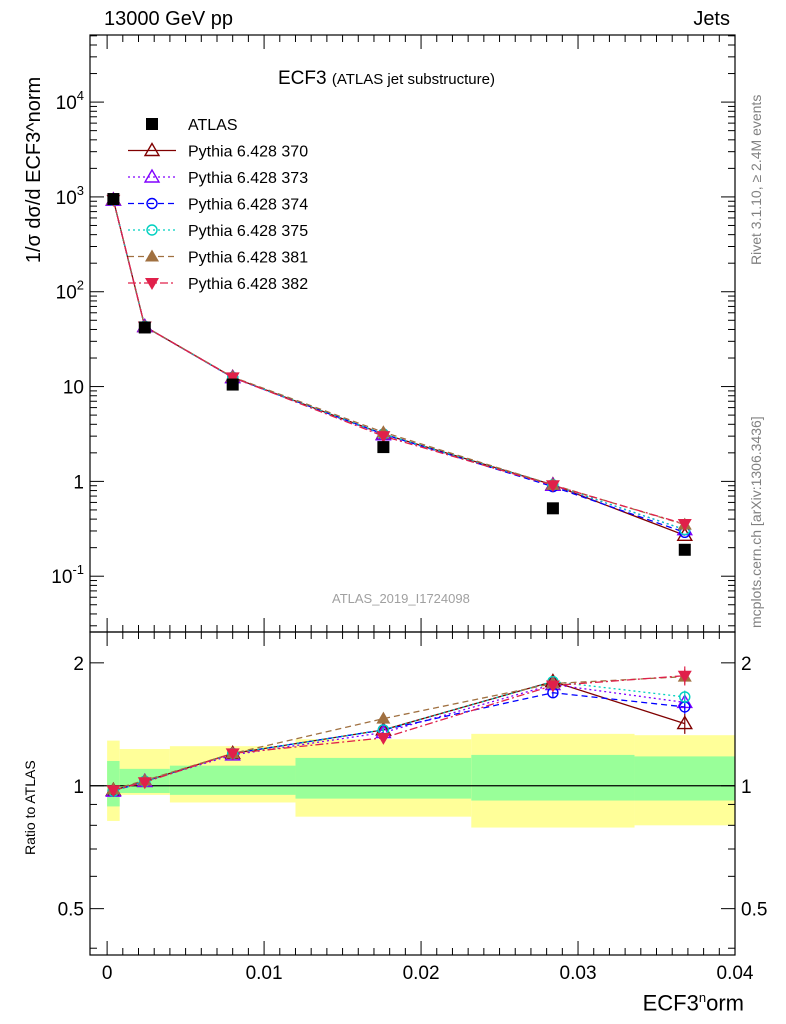  What do you see at coordinates (264, 973) in the screenshot?
I see `x-tick-label: 0.01` at bounding box center [264, 973].